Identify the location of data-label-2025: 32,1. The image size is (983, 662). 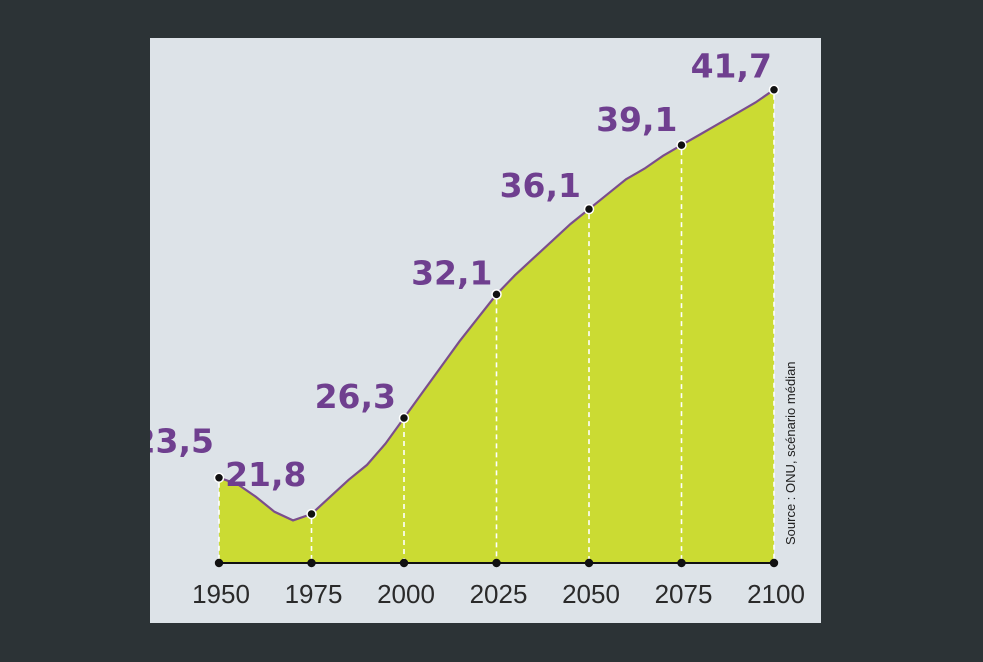
(451, 272).